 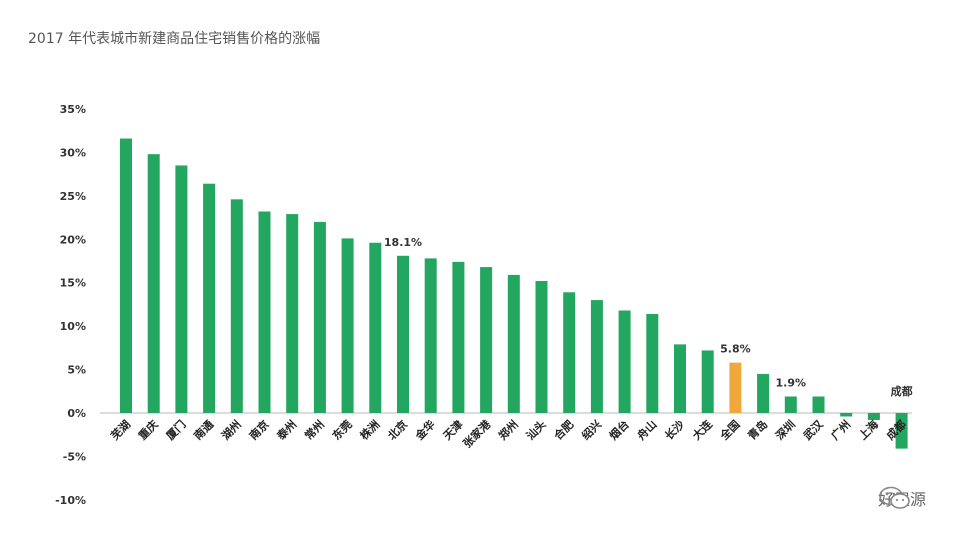 What do you see at coordinates (702, 430) in the screenshot?
I see `x-tick-label: 大连` at bounding box center [702, 430].